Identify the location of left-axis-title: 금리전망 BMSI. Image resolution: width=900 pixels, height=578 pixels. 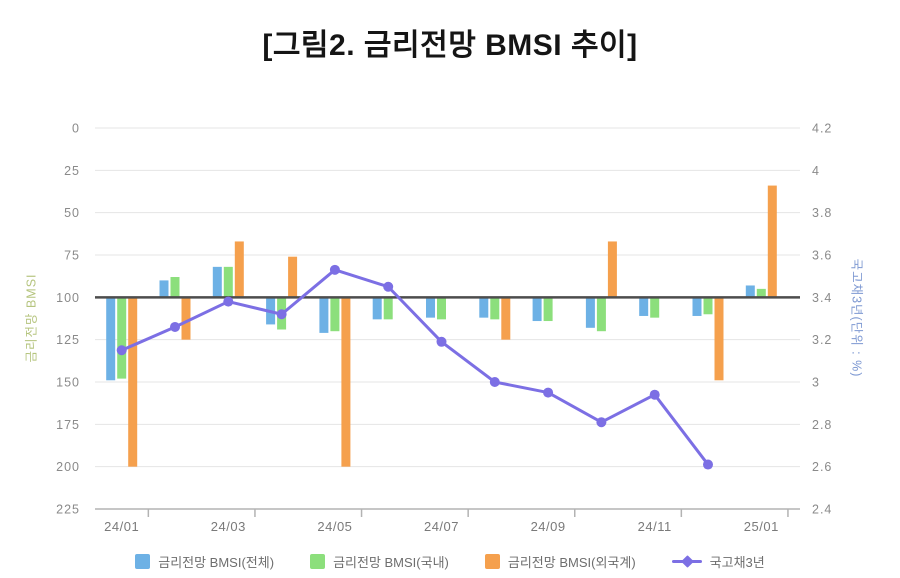
(31, 318).